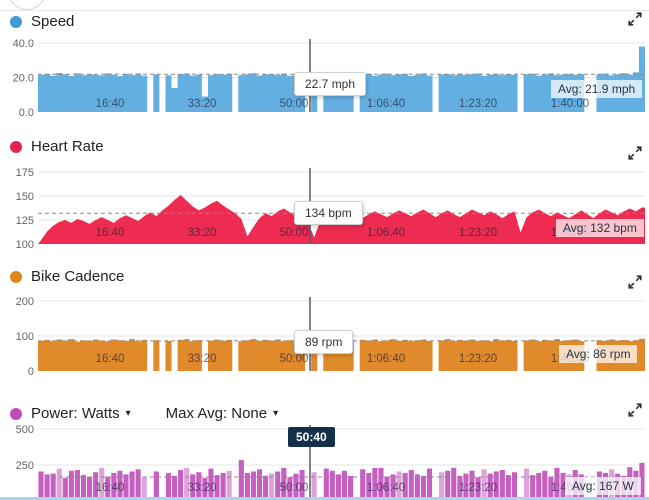  I want to click on power-series-dot, so click(16, 413).